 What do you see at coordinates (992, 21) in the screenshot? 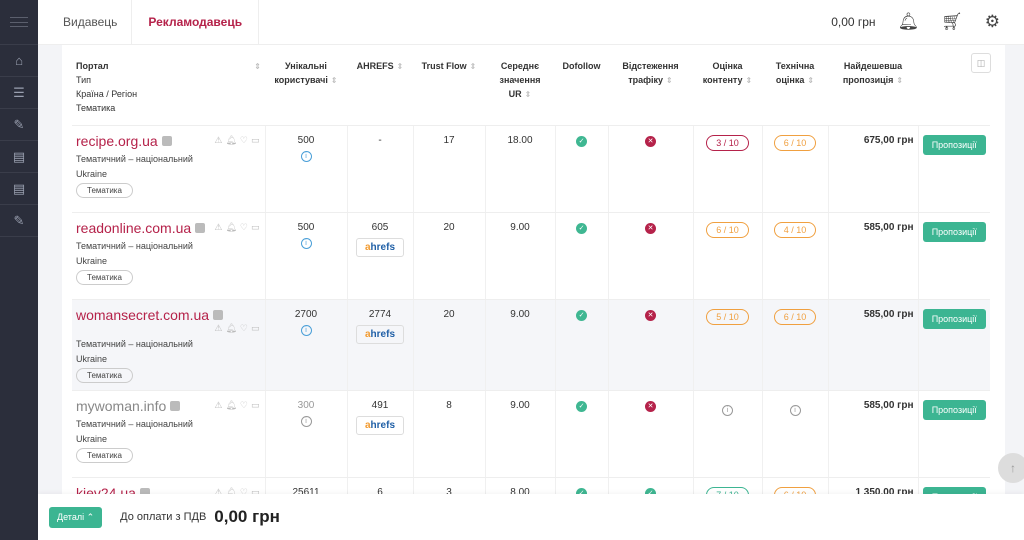
I see `gear-icon: ⚙` at bounding box center [992, 21].